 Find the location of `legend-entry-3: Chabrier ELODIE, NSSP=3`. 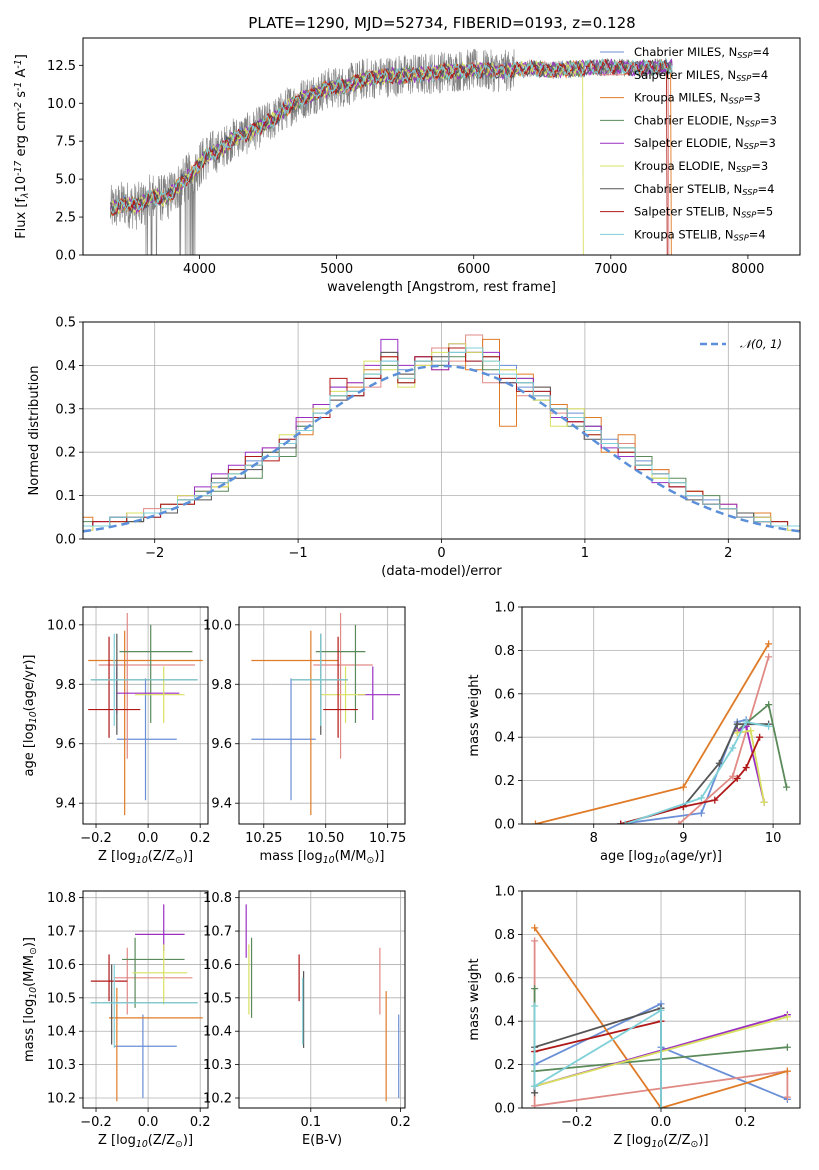

legend-entry-3: Chabrier ELODIE, NSSP=3 is located at coordinates (705, 120).